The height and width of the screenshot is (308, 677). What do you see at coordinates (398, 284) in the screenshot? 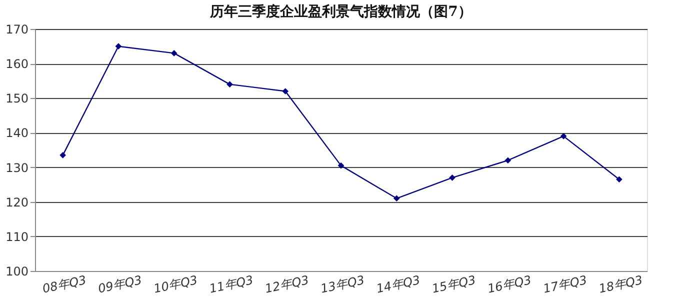
I see `x-tick-label: 14年Q3` at bounding box center [398, 284].